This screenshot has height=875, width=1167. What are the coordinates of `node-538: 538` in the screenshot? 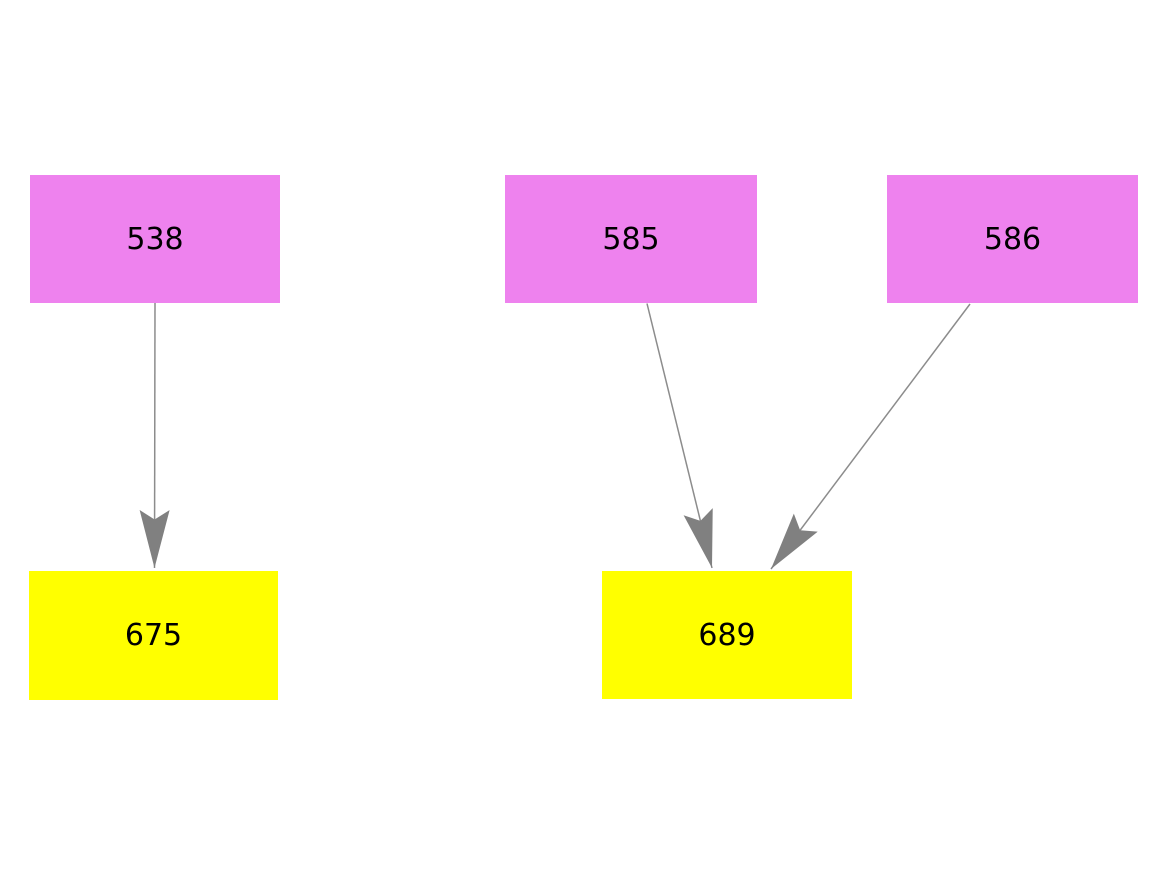 It's located at (155, 239).